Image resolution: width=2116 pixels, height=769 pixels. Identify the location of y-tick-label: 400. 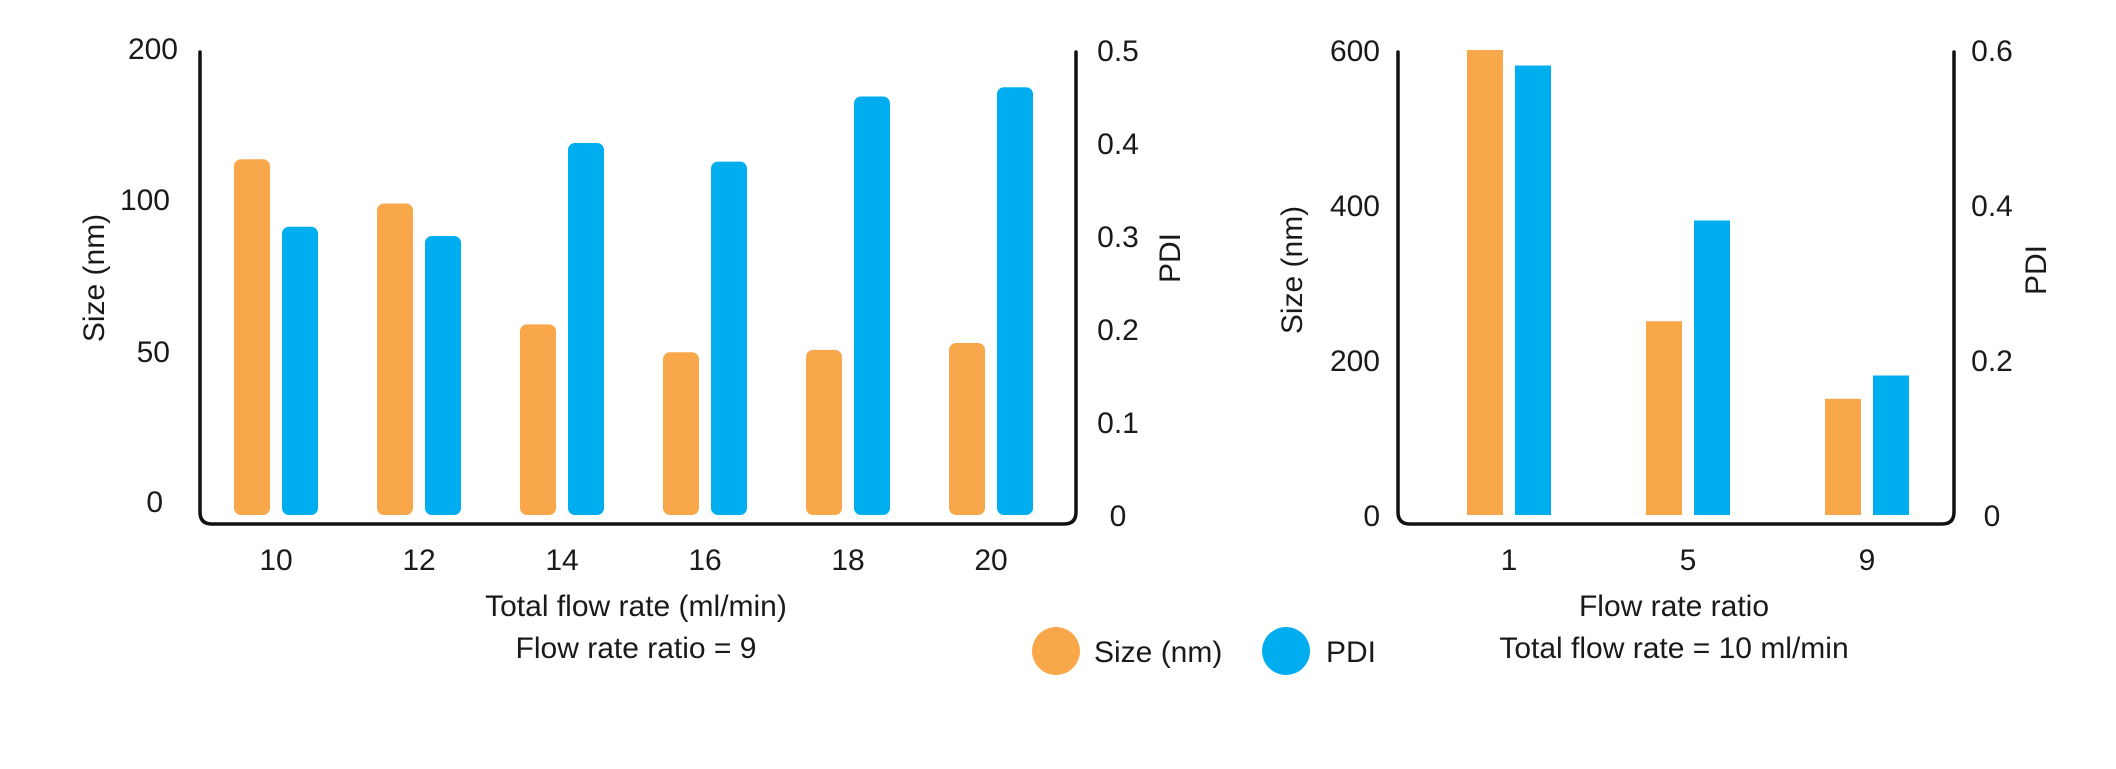
(1355, 206).